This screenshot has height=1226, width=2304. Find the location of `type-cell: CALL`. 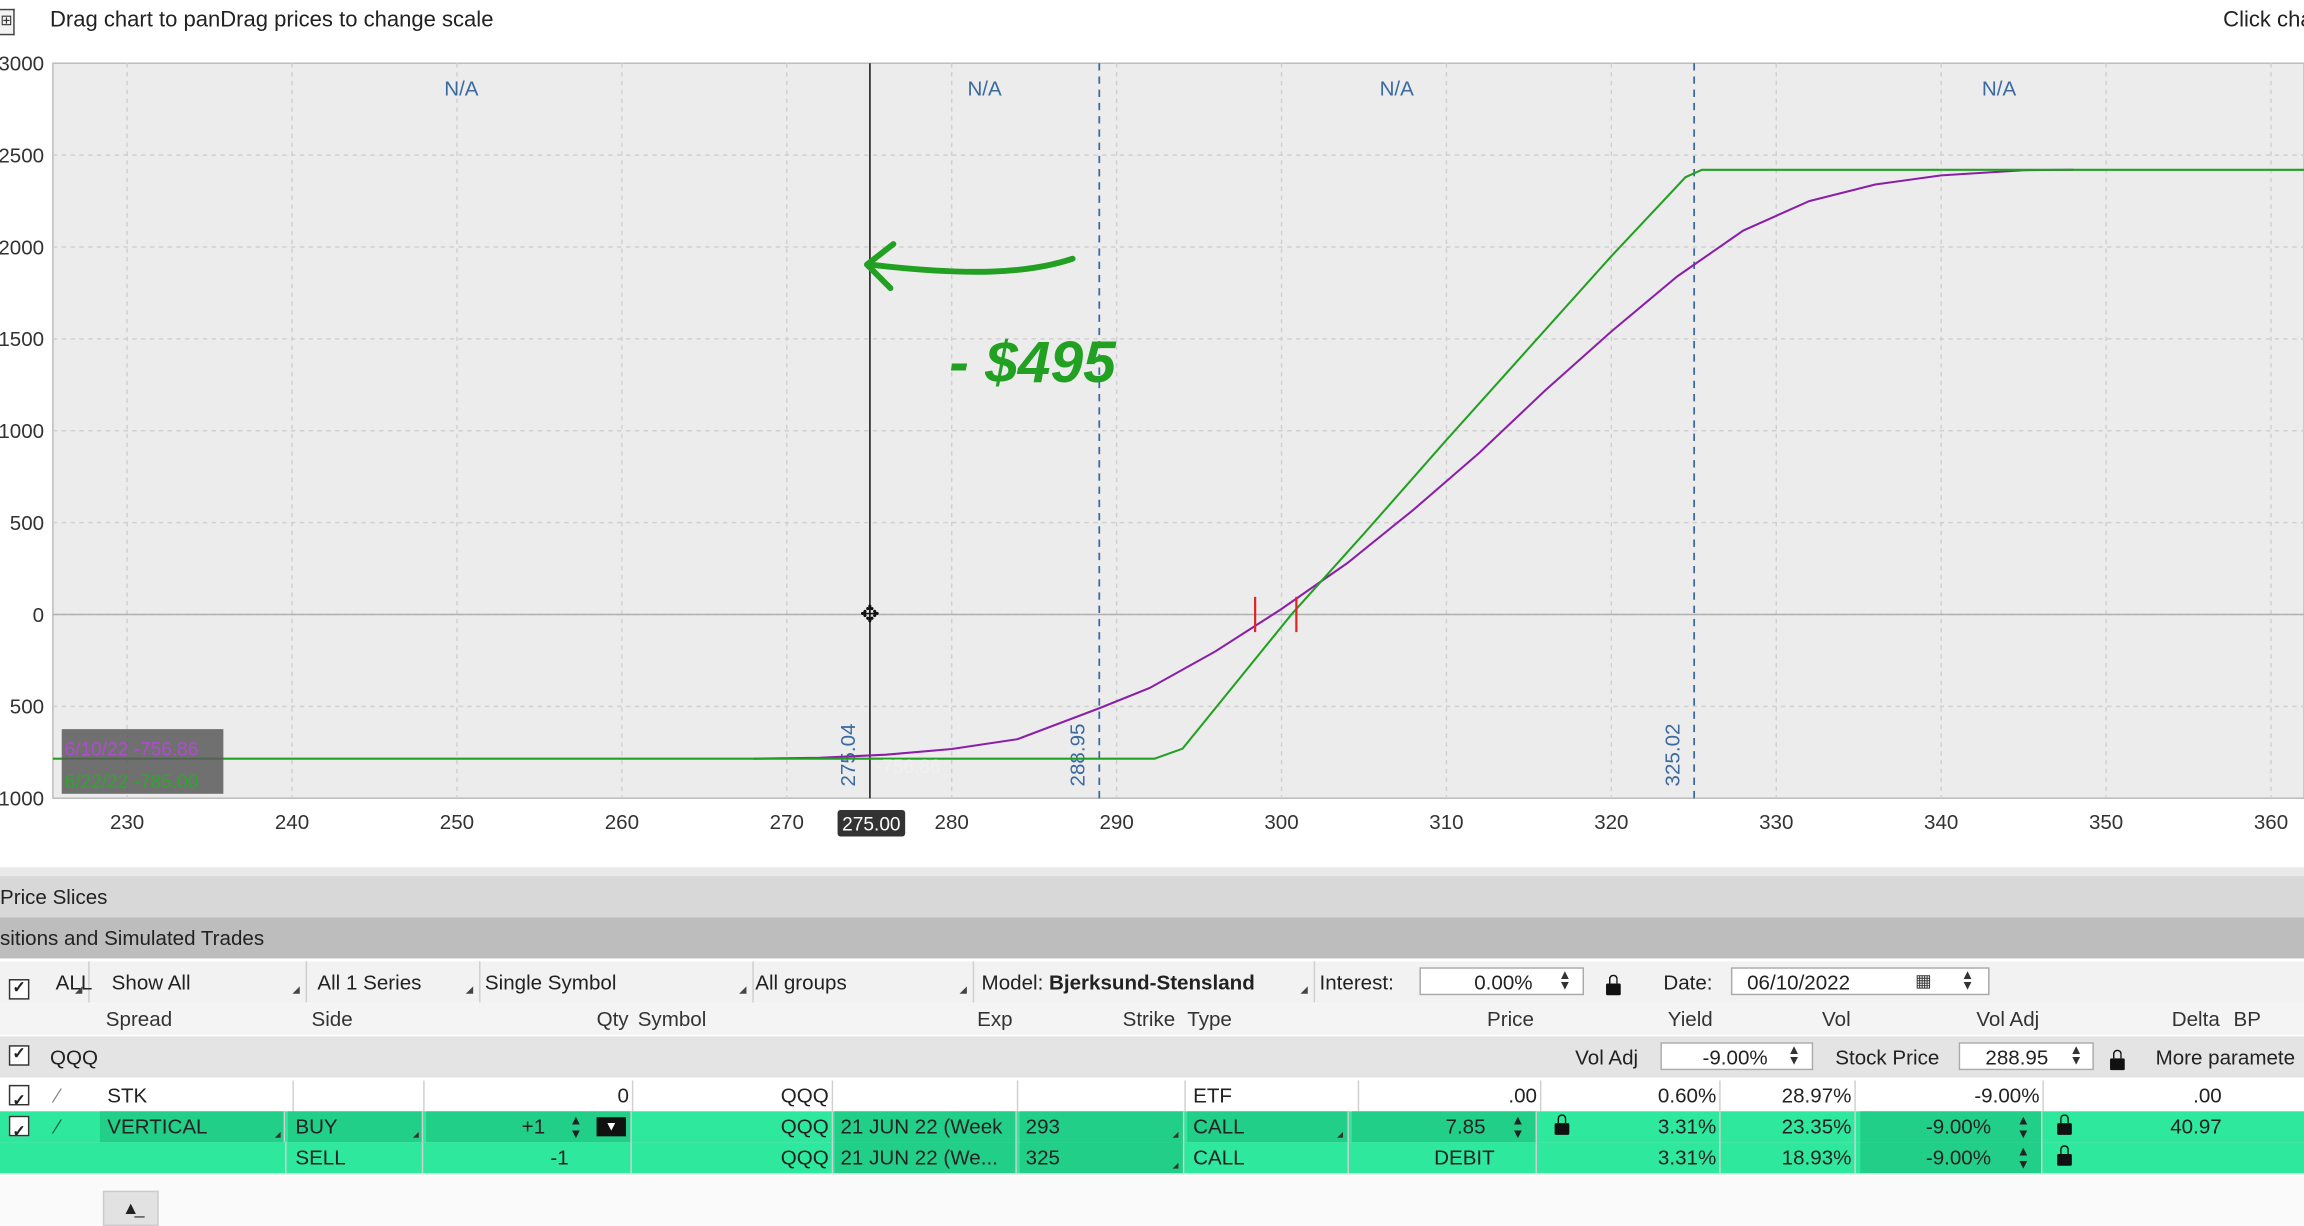

type-cell: CALL is located at coordinates (1268, 1127).